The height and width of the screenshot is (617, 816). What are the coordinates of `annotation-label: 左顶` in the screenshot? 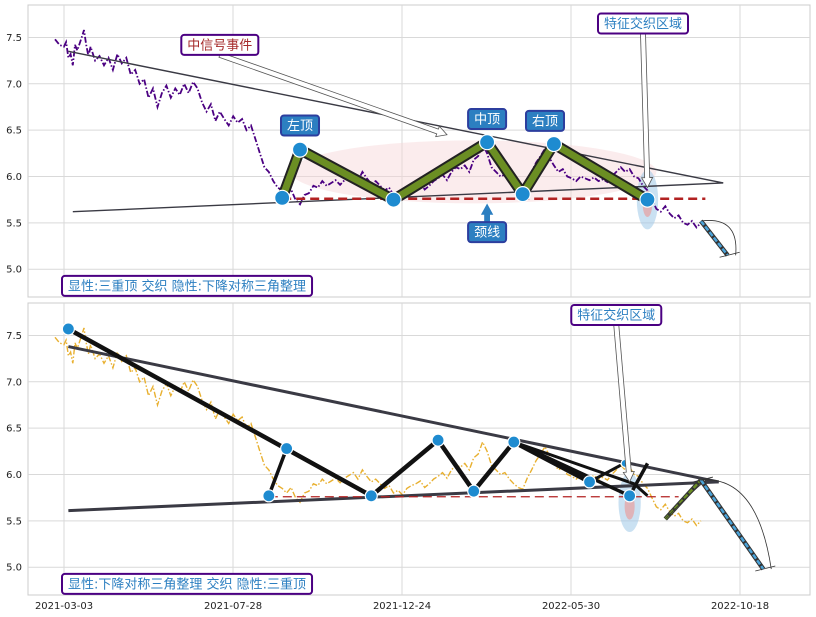 It's located at (300, 126).